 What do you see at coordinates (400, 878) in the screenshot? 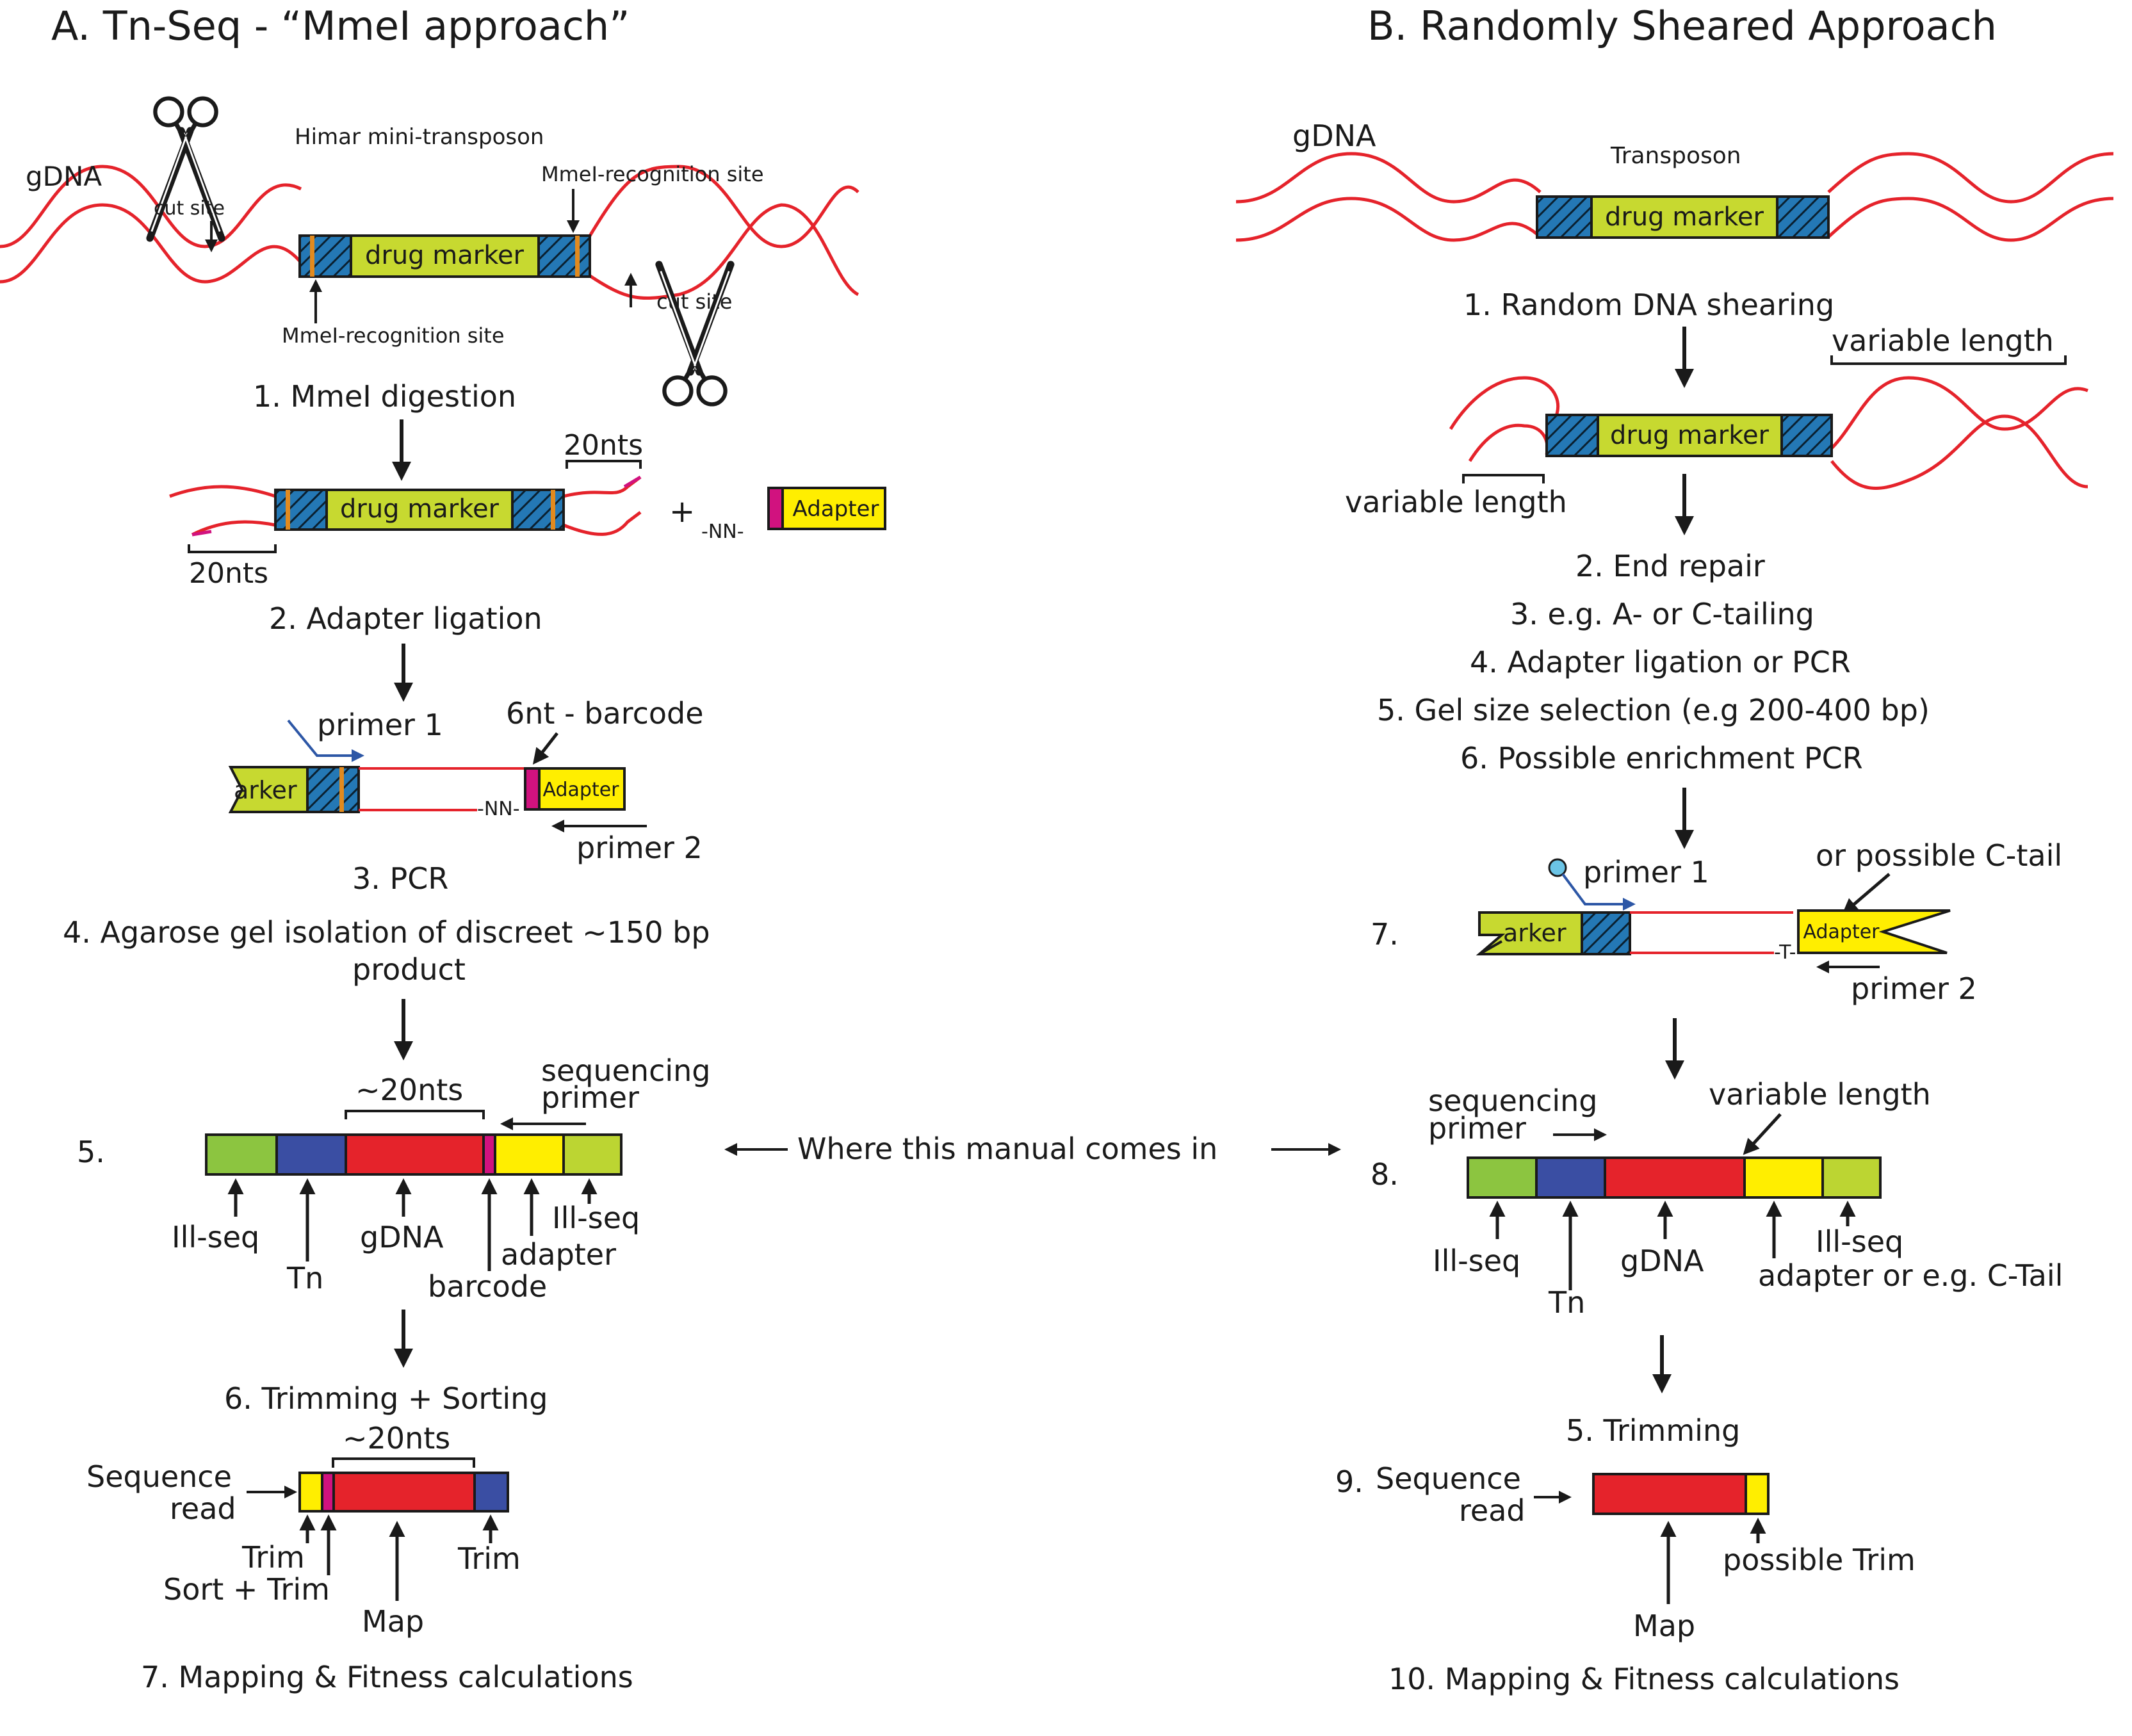
I see `step3-pcr: 3. PCR` at bounding box center [400, 878].